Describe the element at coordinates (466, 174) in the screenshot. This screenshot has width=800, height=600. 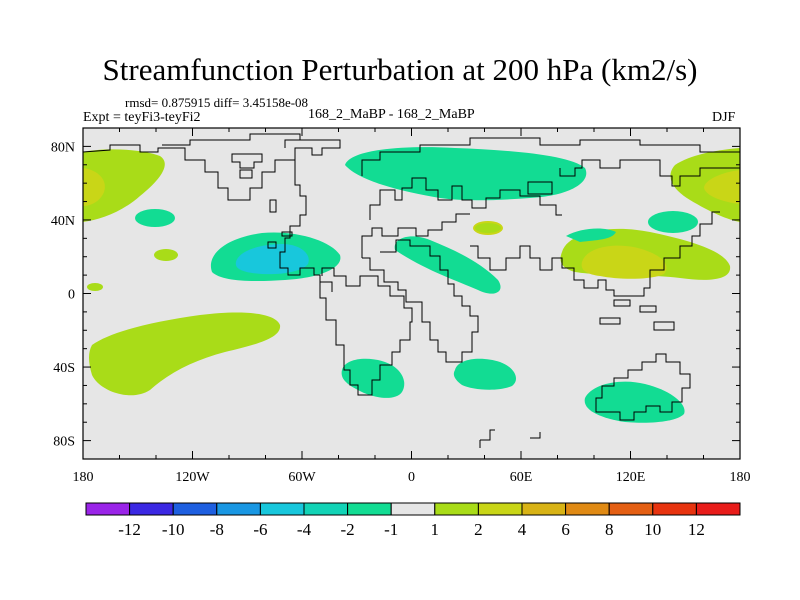
I see `anomaly-arctic-negative` at that location.